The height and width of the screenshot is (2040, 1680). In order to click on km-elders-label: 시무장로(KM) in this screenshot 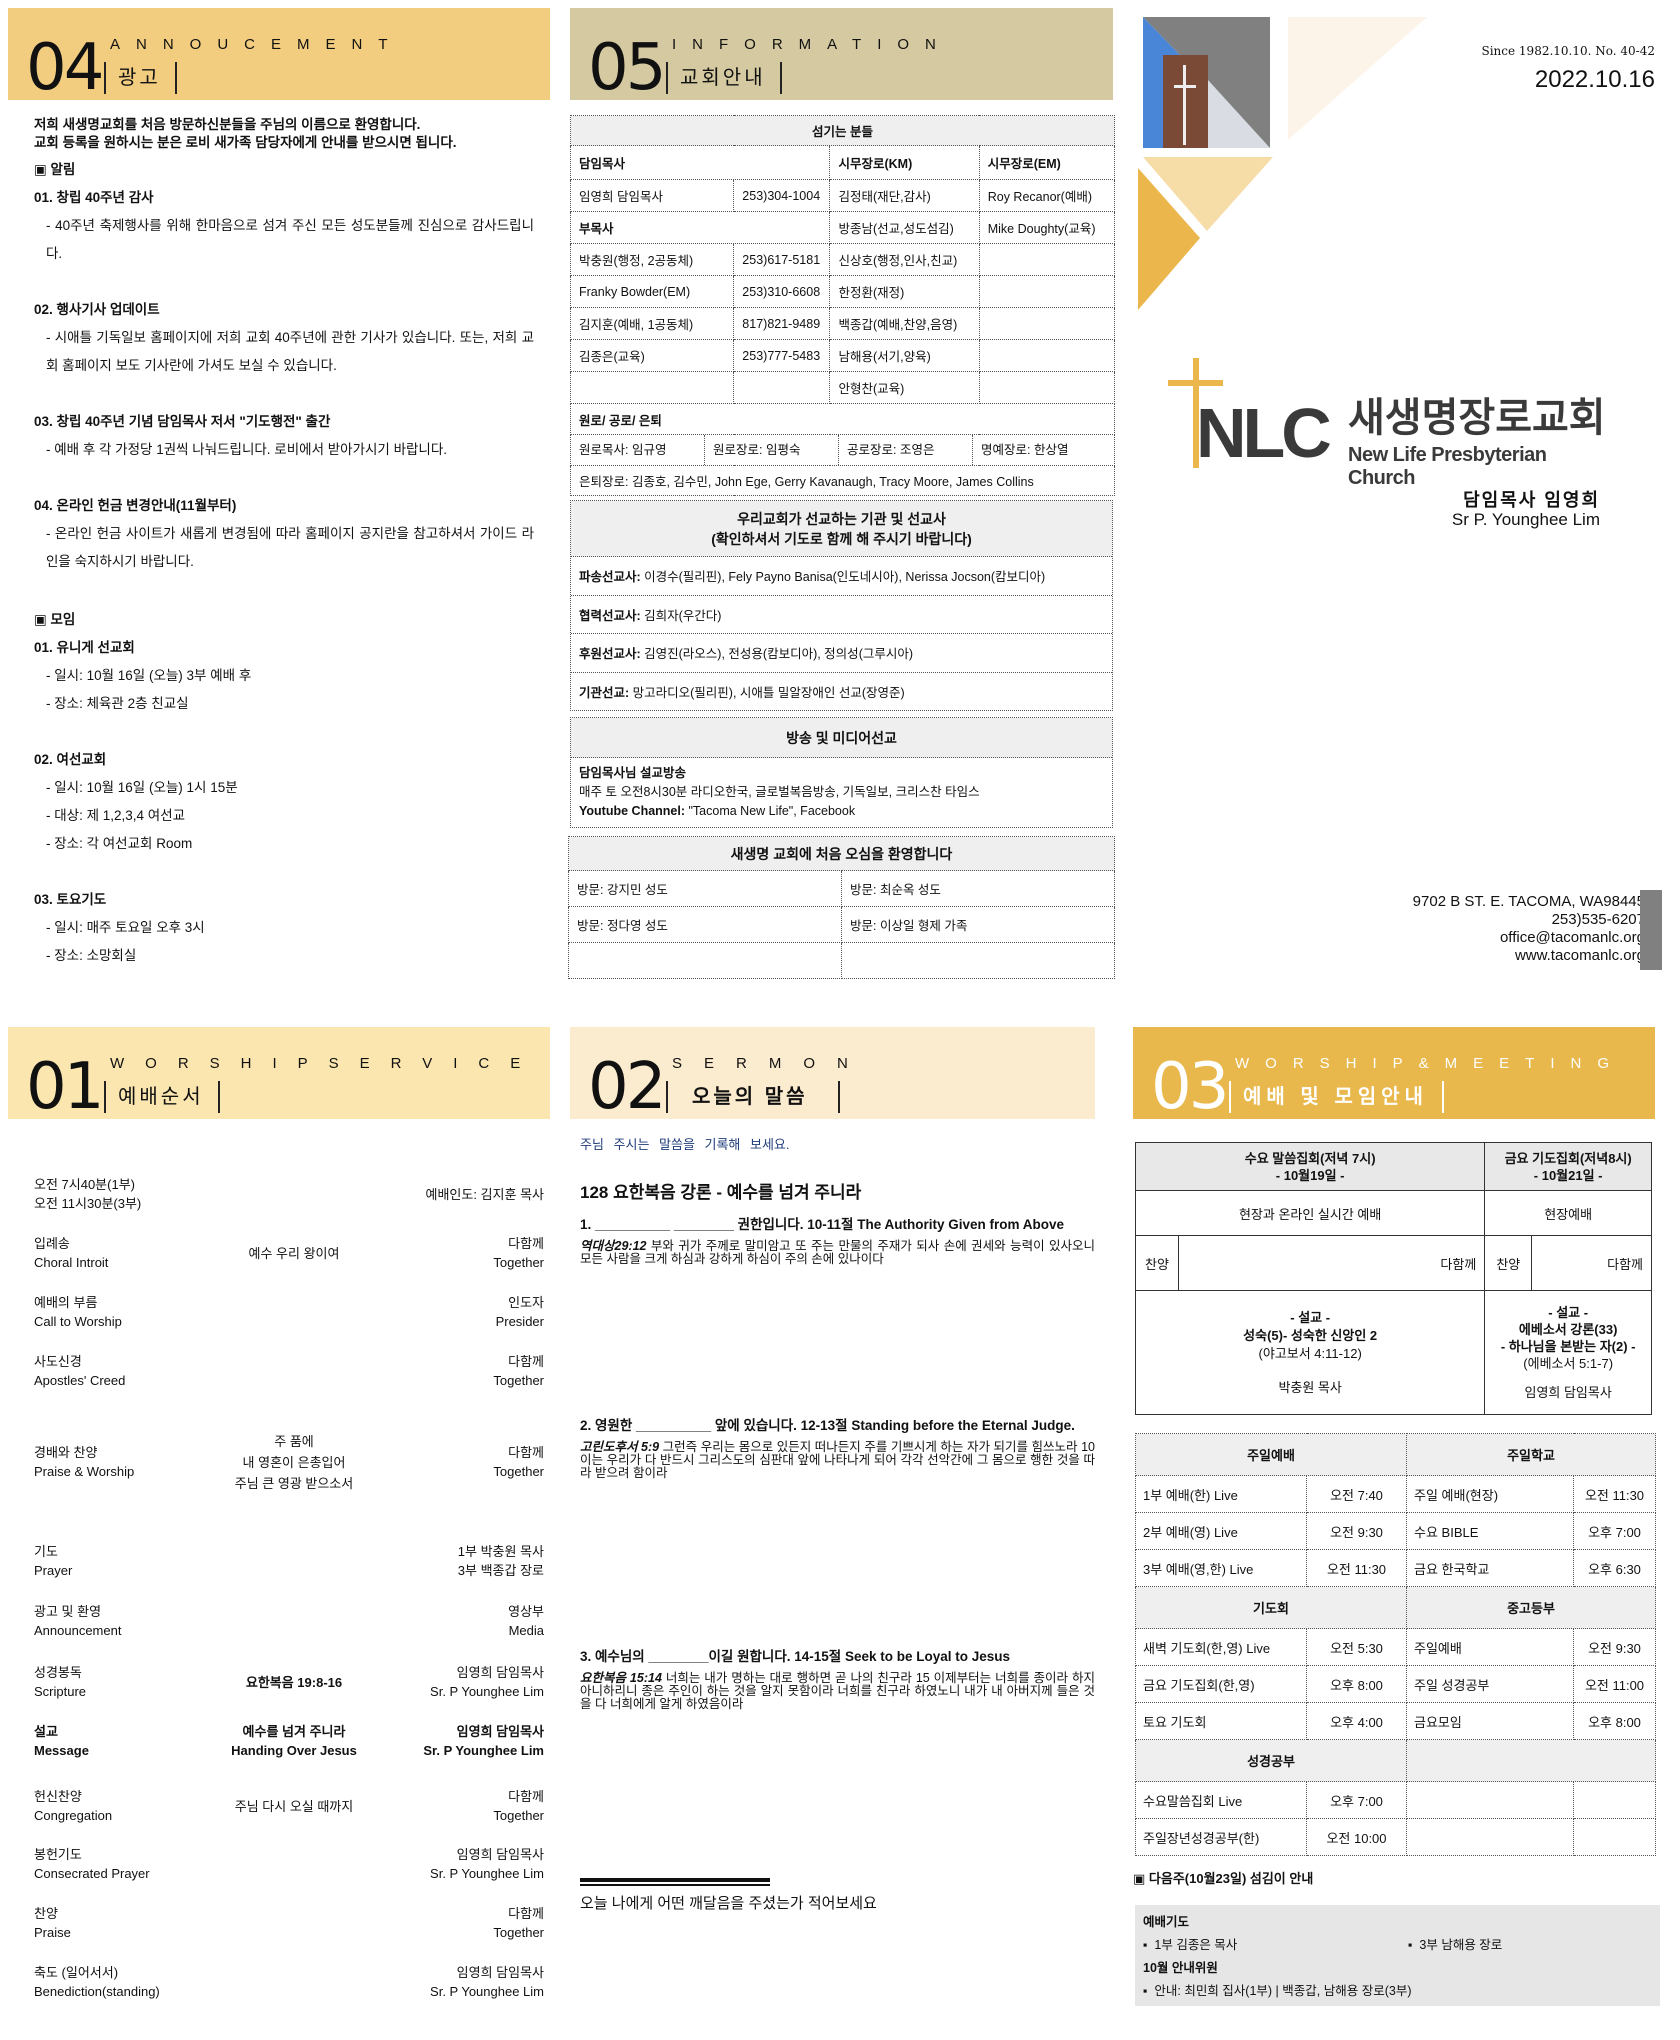, I will do `click(904, 162)`.